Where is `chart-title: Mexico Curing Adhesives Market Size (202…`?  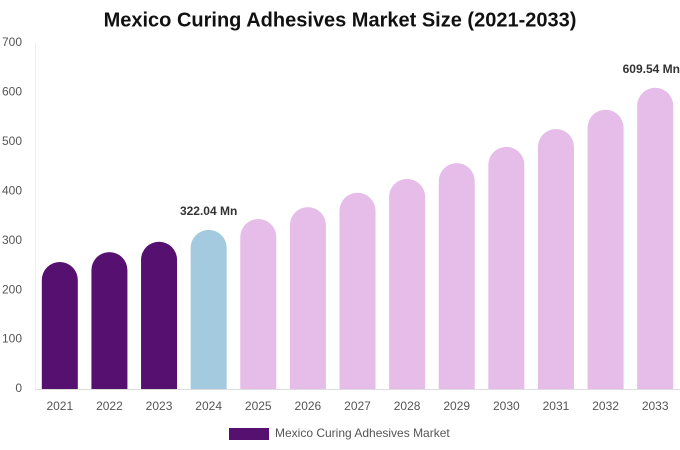
chart-title: Mexico Curing Adhesives Market Size (202… is located at coordinates (340, 20).